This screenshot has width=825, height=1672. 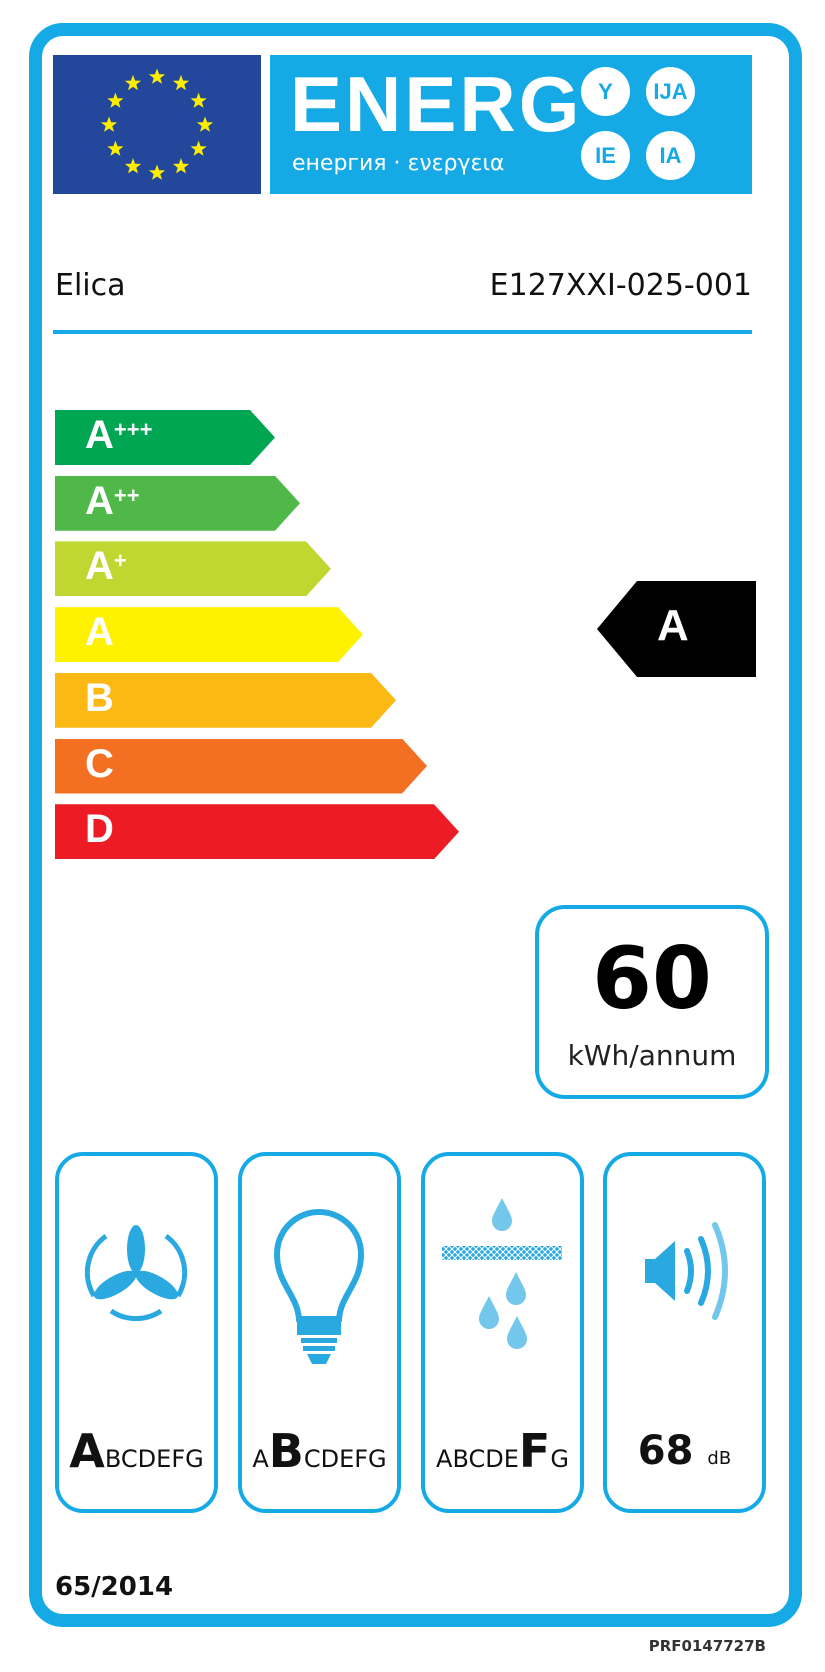 What do you see at coordinates (684, 1451) in the screenshot?
I see `noise-level: 68 dB` at bounding box center [684, 1451].